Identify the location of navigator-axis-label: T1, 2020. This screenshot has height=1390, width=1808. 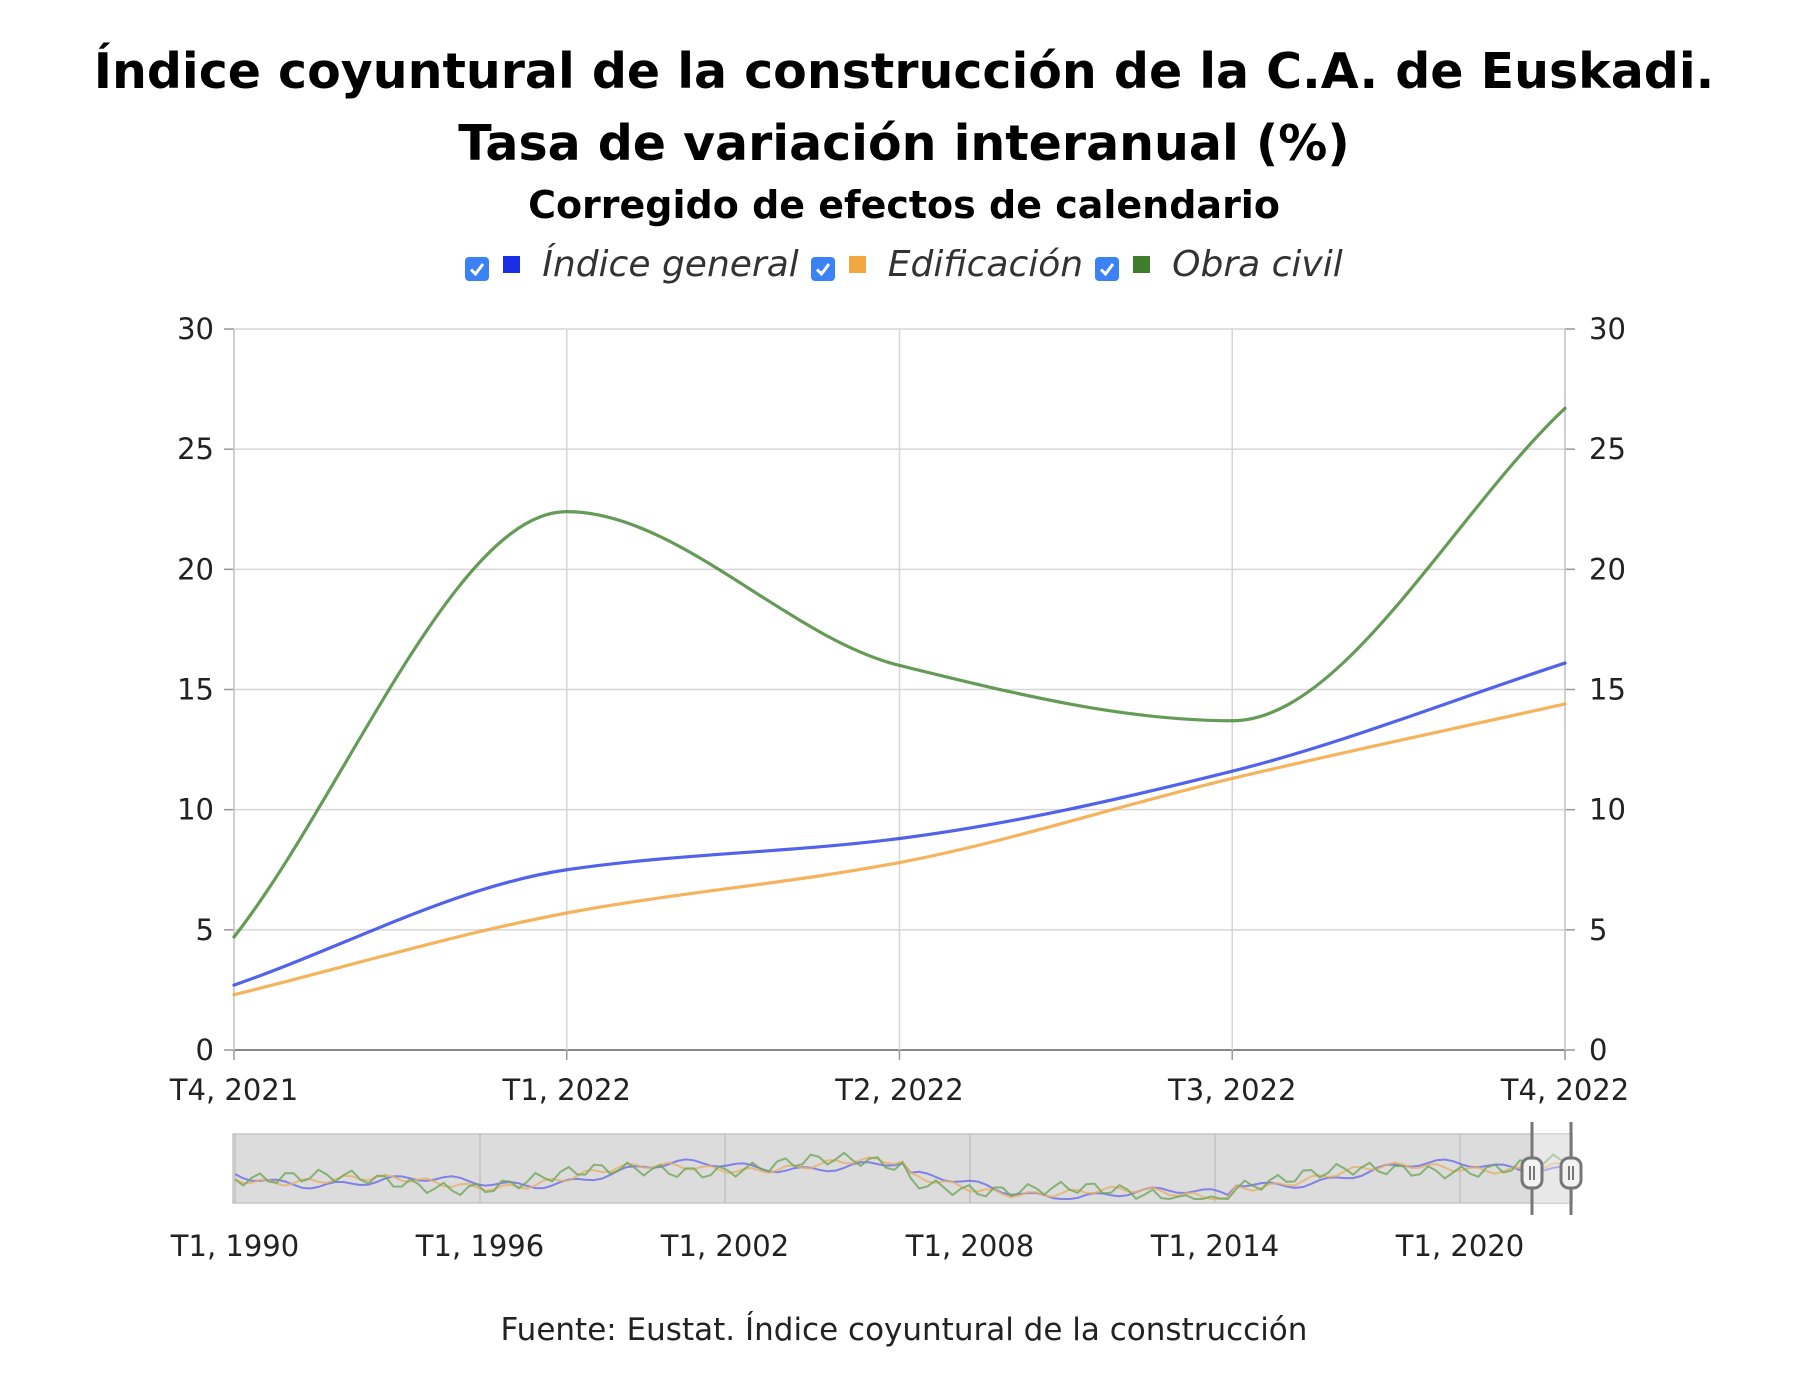
(1459, 1246).